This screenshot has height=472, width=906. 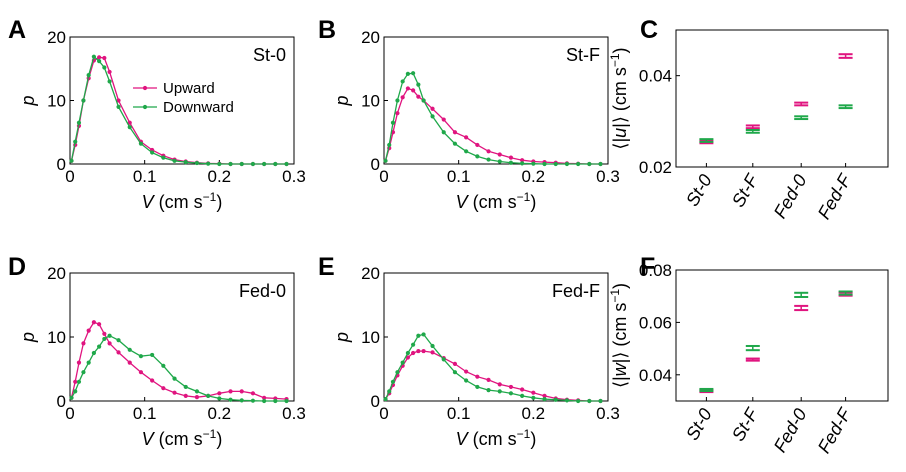 What do you see at coordinates (492, 118) in the screenshot?
I see `series-line-downward` at bounding box center [492, 118].